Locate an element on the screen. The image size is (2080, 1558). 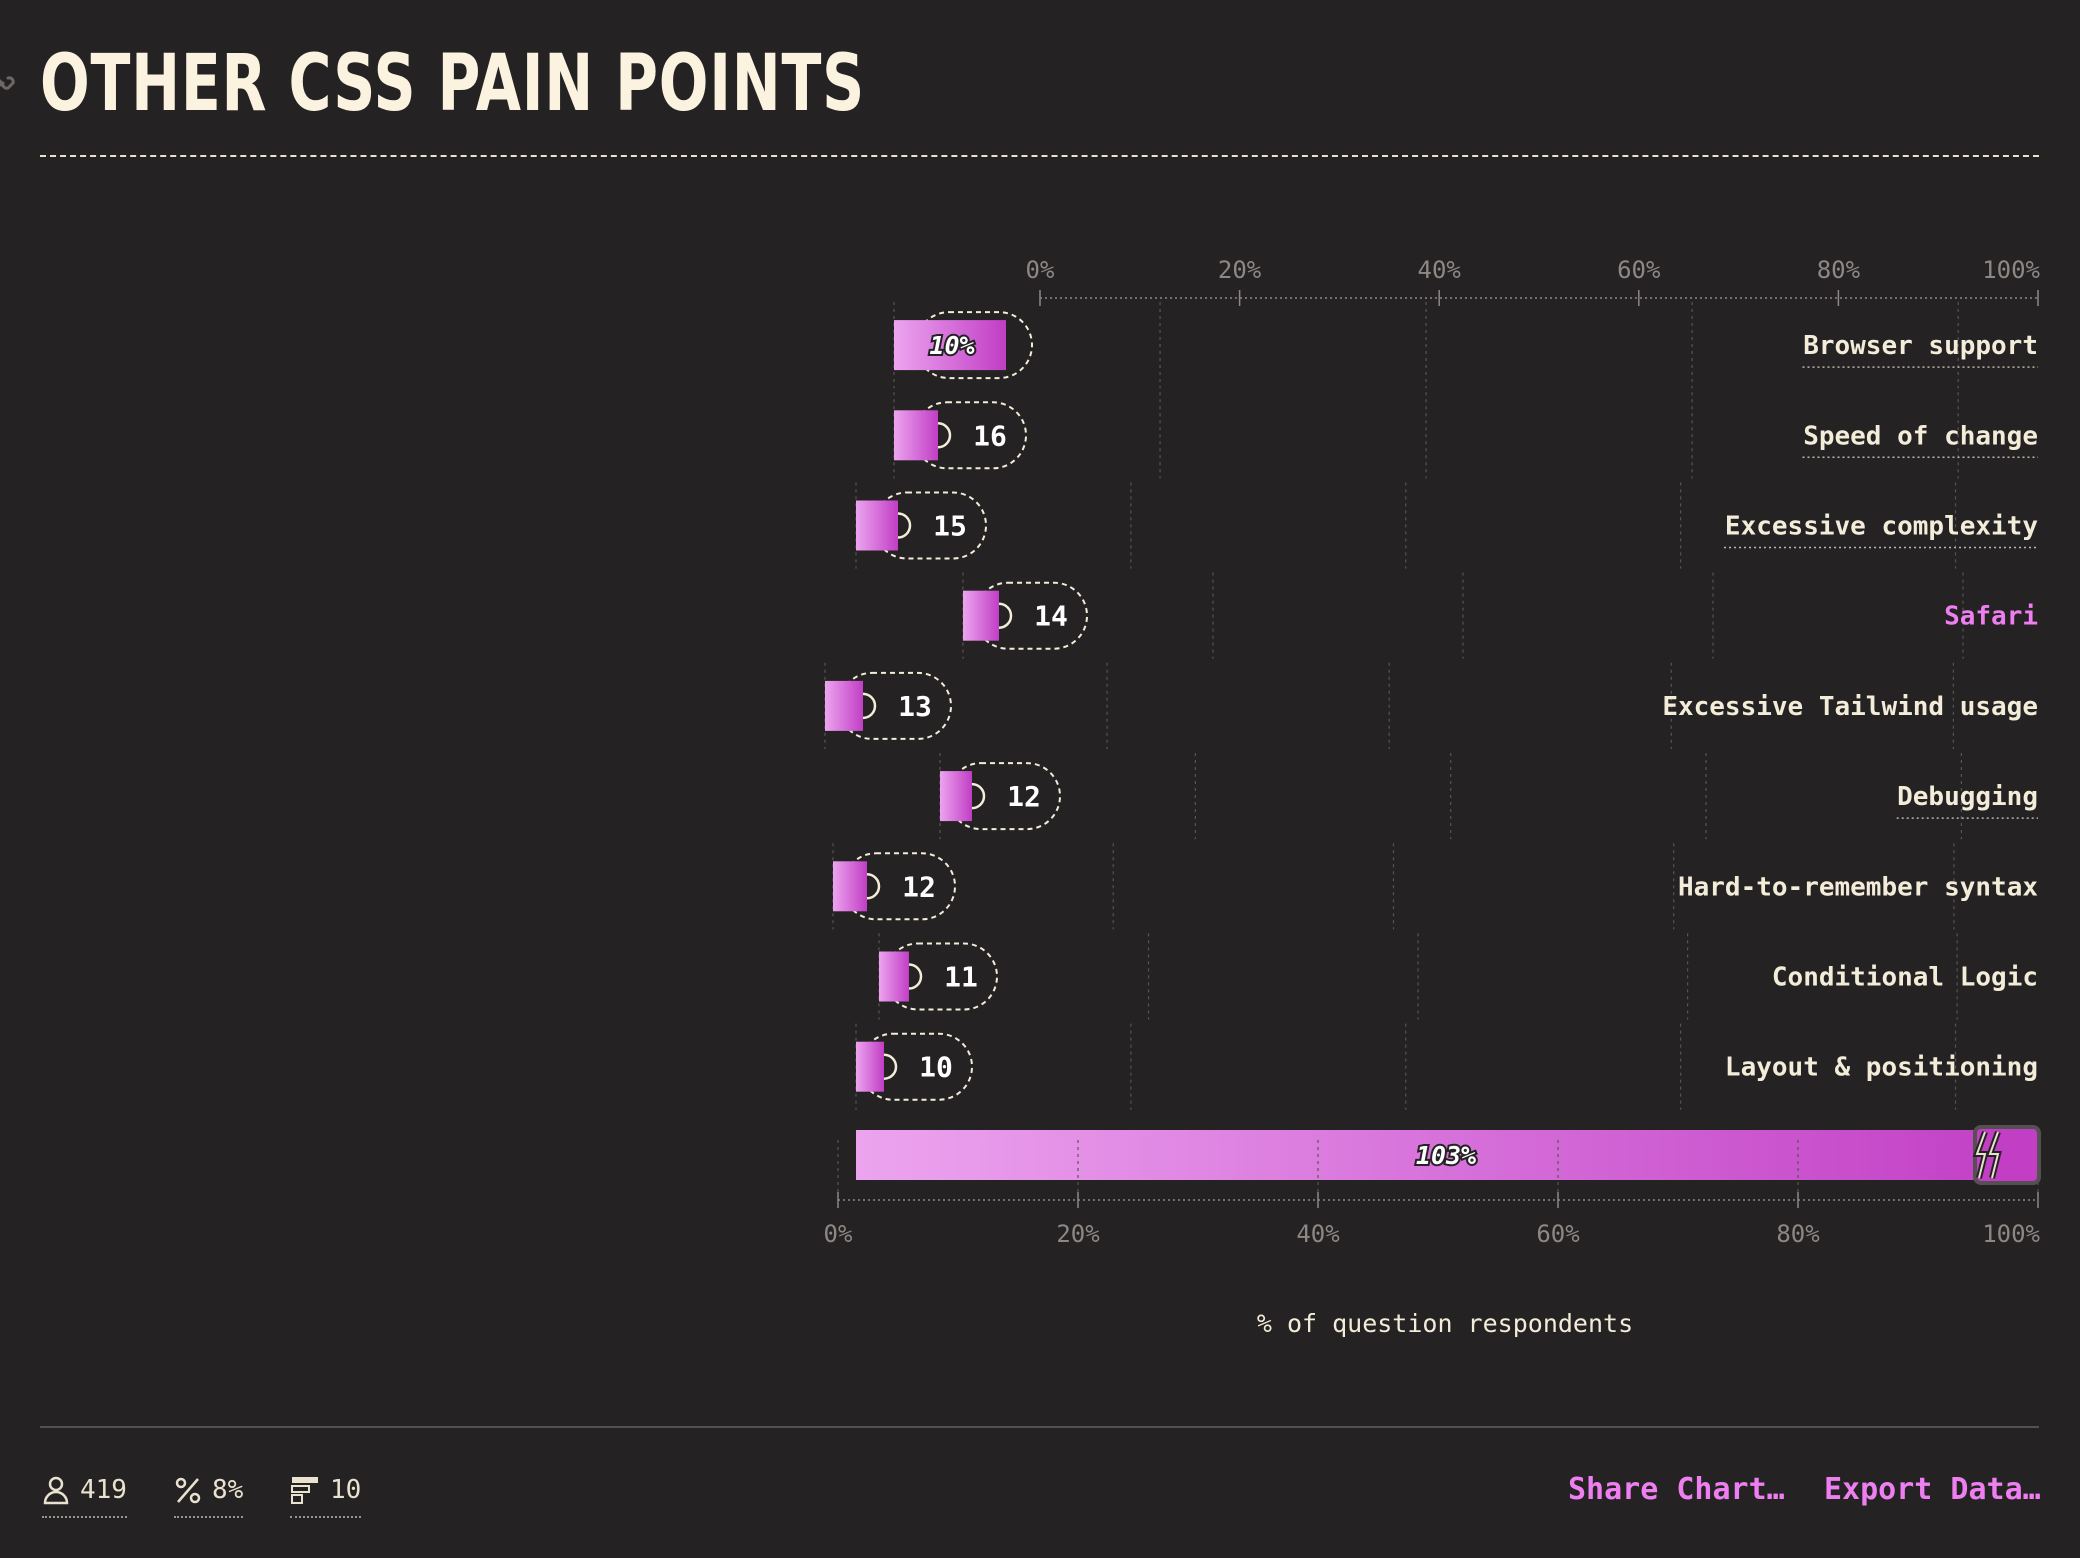
chart-bars-icon is located at coordinates (304, 1490).